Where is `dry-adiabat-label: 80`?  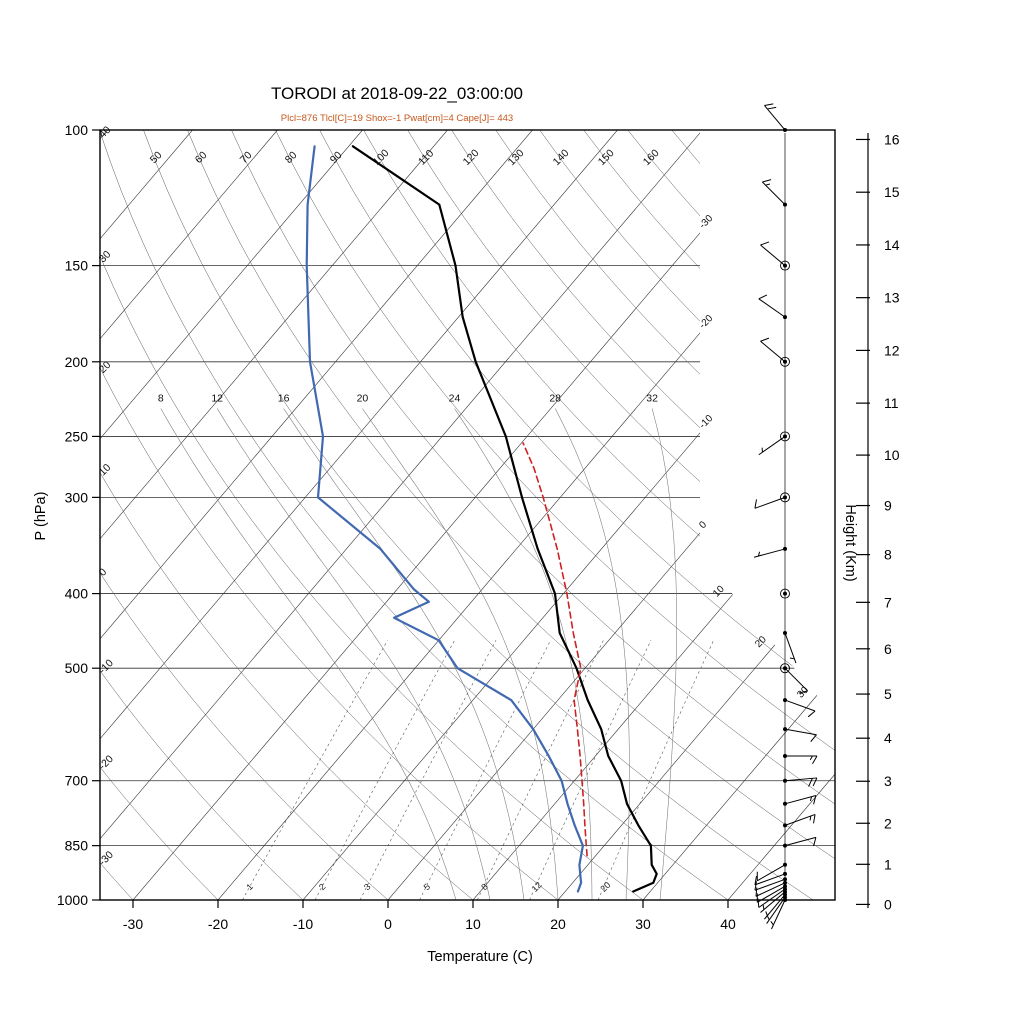
dry-adiabat-label: 80 is located at coordinates (291, 157).